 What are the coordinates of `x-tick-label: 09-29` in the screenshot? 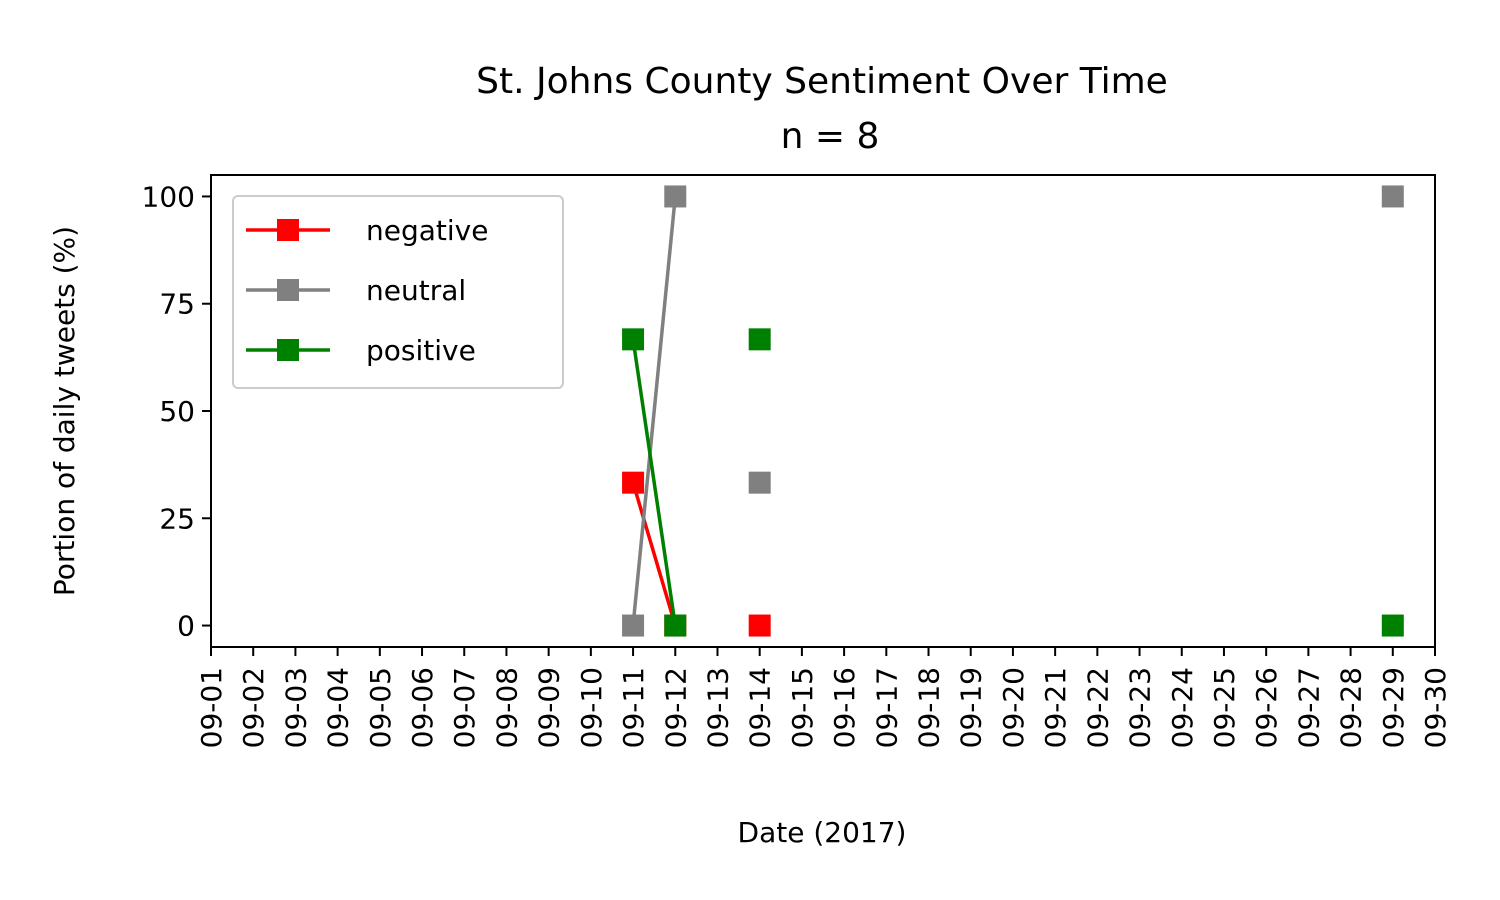 It's located at (1393, 707).